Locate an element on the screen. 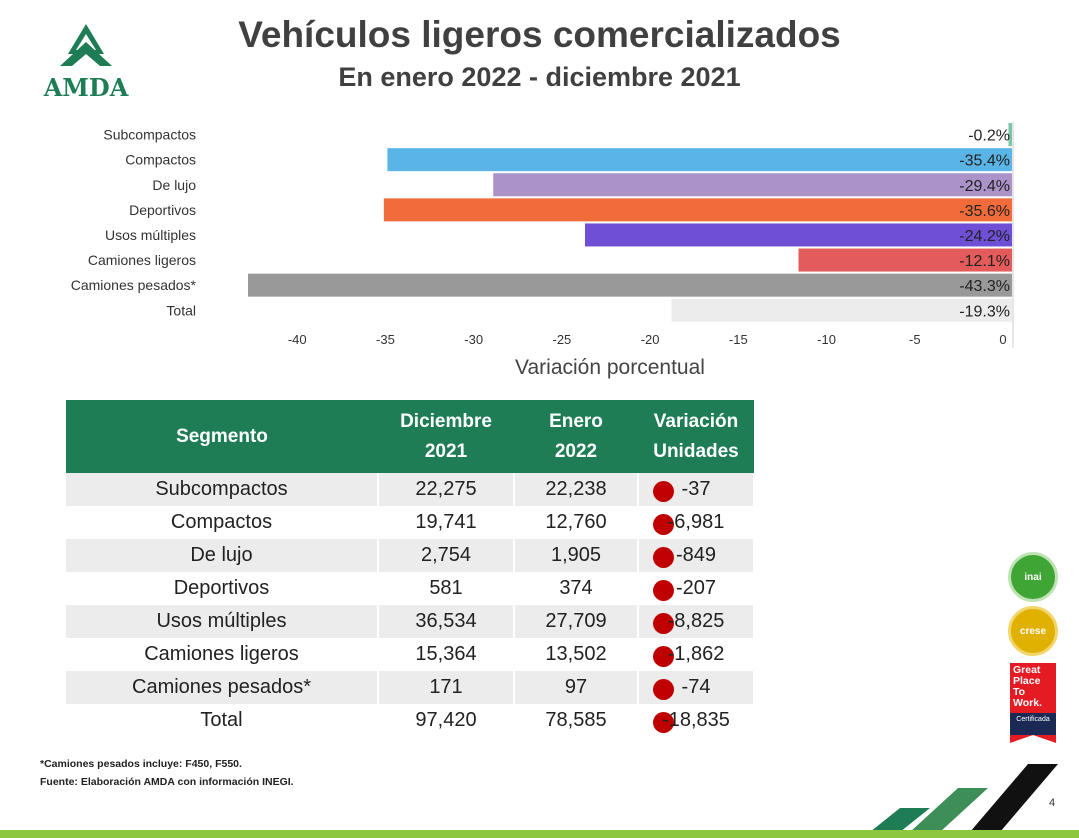 The width and height of the screenshot is (1079, 838). table-row: Deportivos 581 374 -207 is located at coordinates (410, 588).